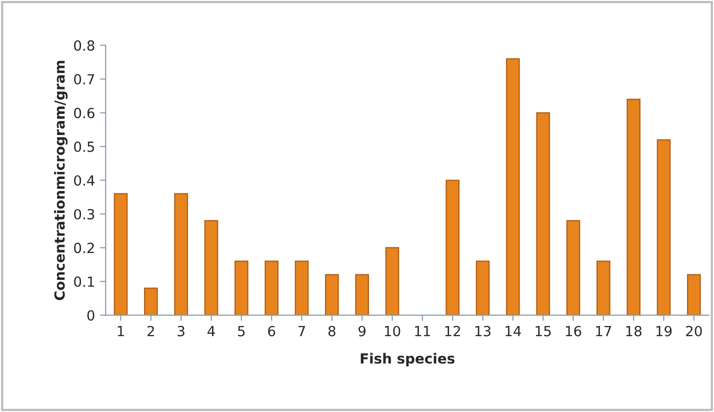 This screenshot has height=412, width=714. Describe the element at coordinates (84, 79) in the screenshot. I see `y-tick-label: 0.7` at that location.